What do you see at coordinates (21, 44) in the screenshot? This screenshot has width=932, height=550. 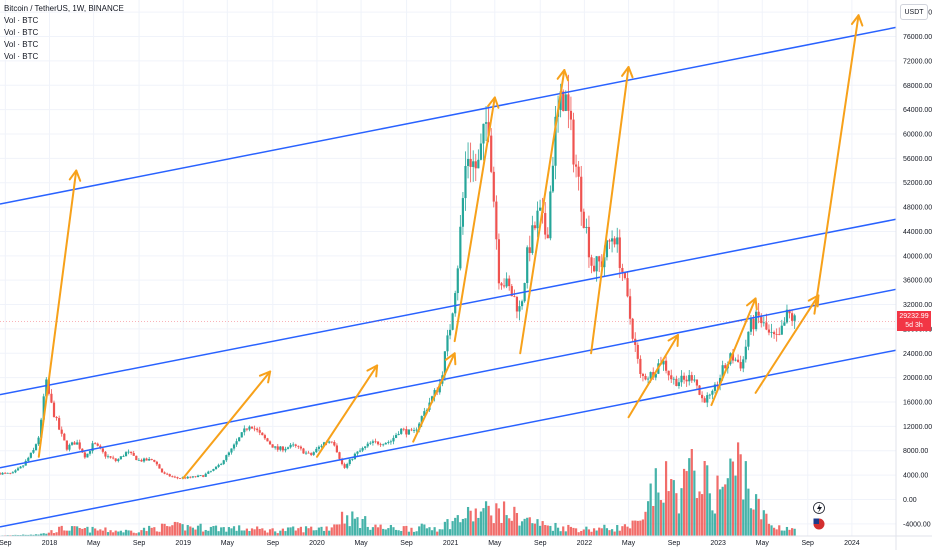 I see `volume-indicator-3: Vol · BTC` at bounding box center [21, 44].